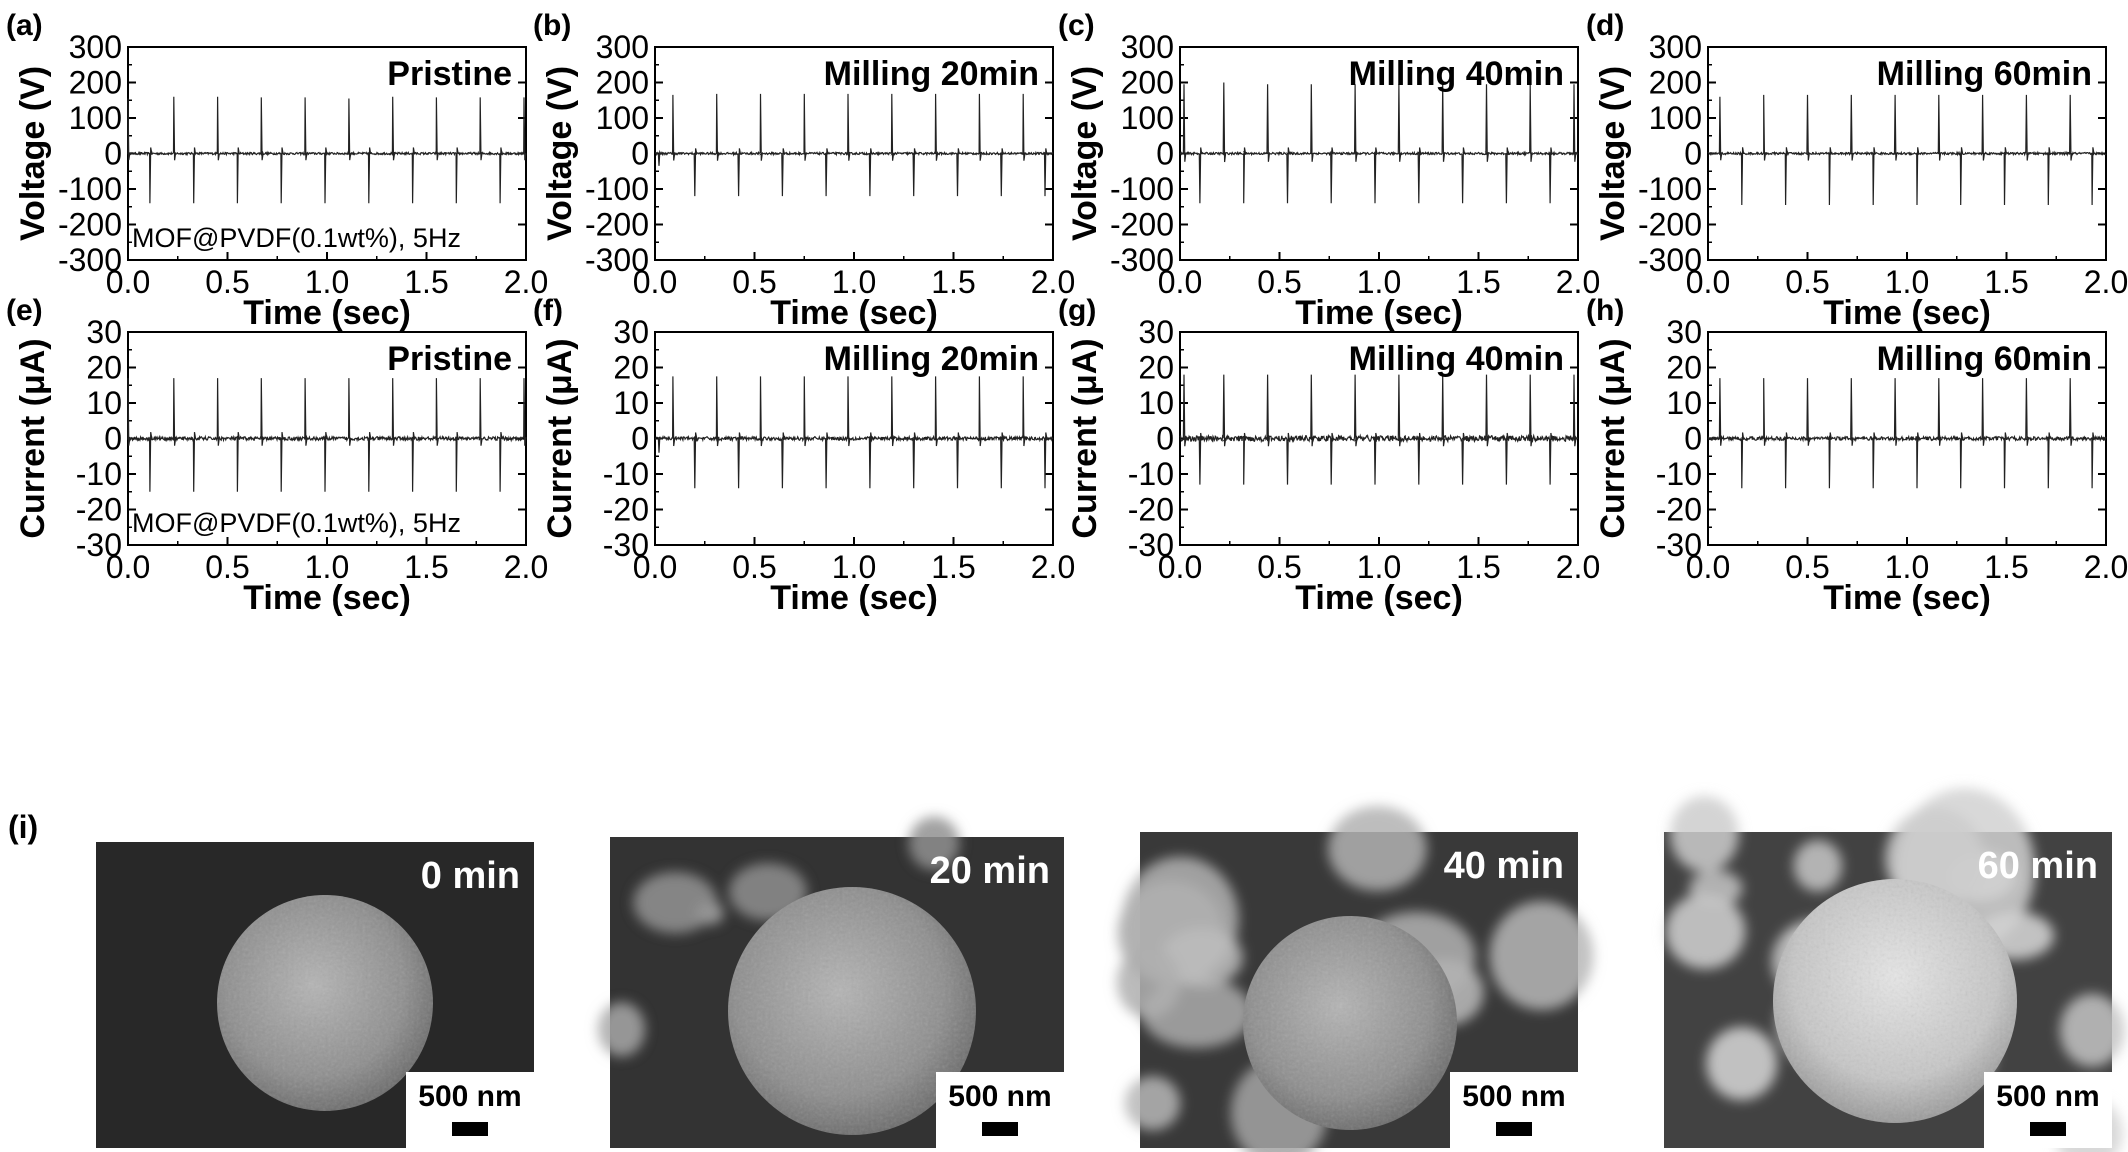 The height and width of the screenshot is (1152, 2128). I want to click on panel-label: (c), so click(1076, 25).